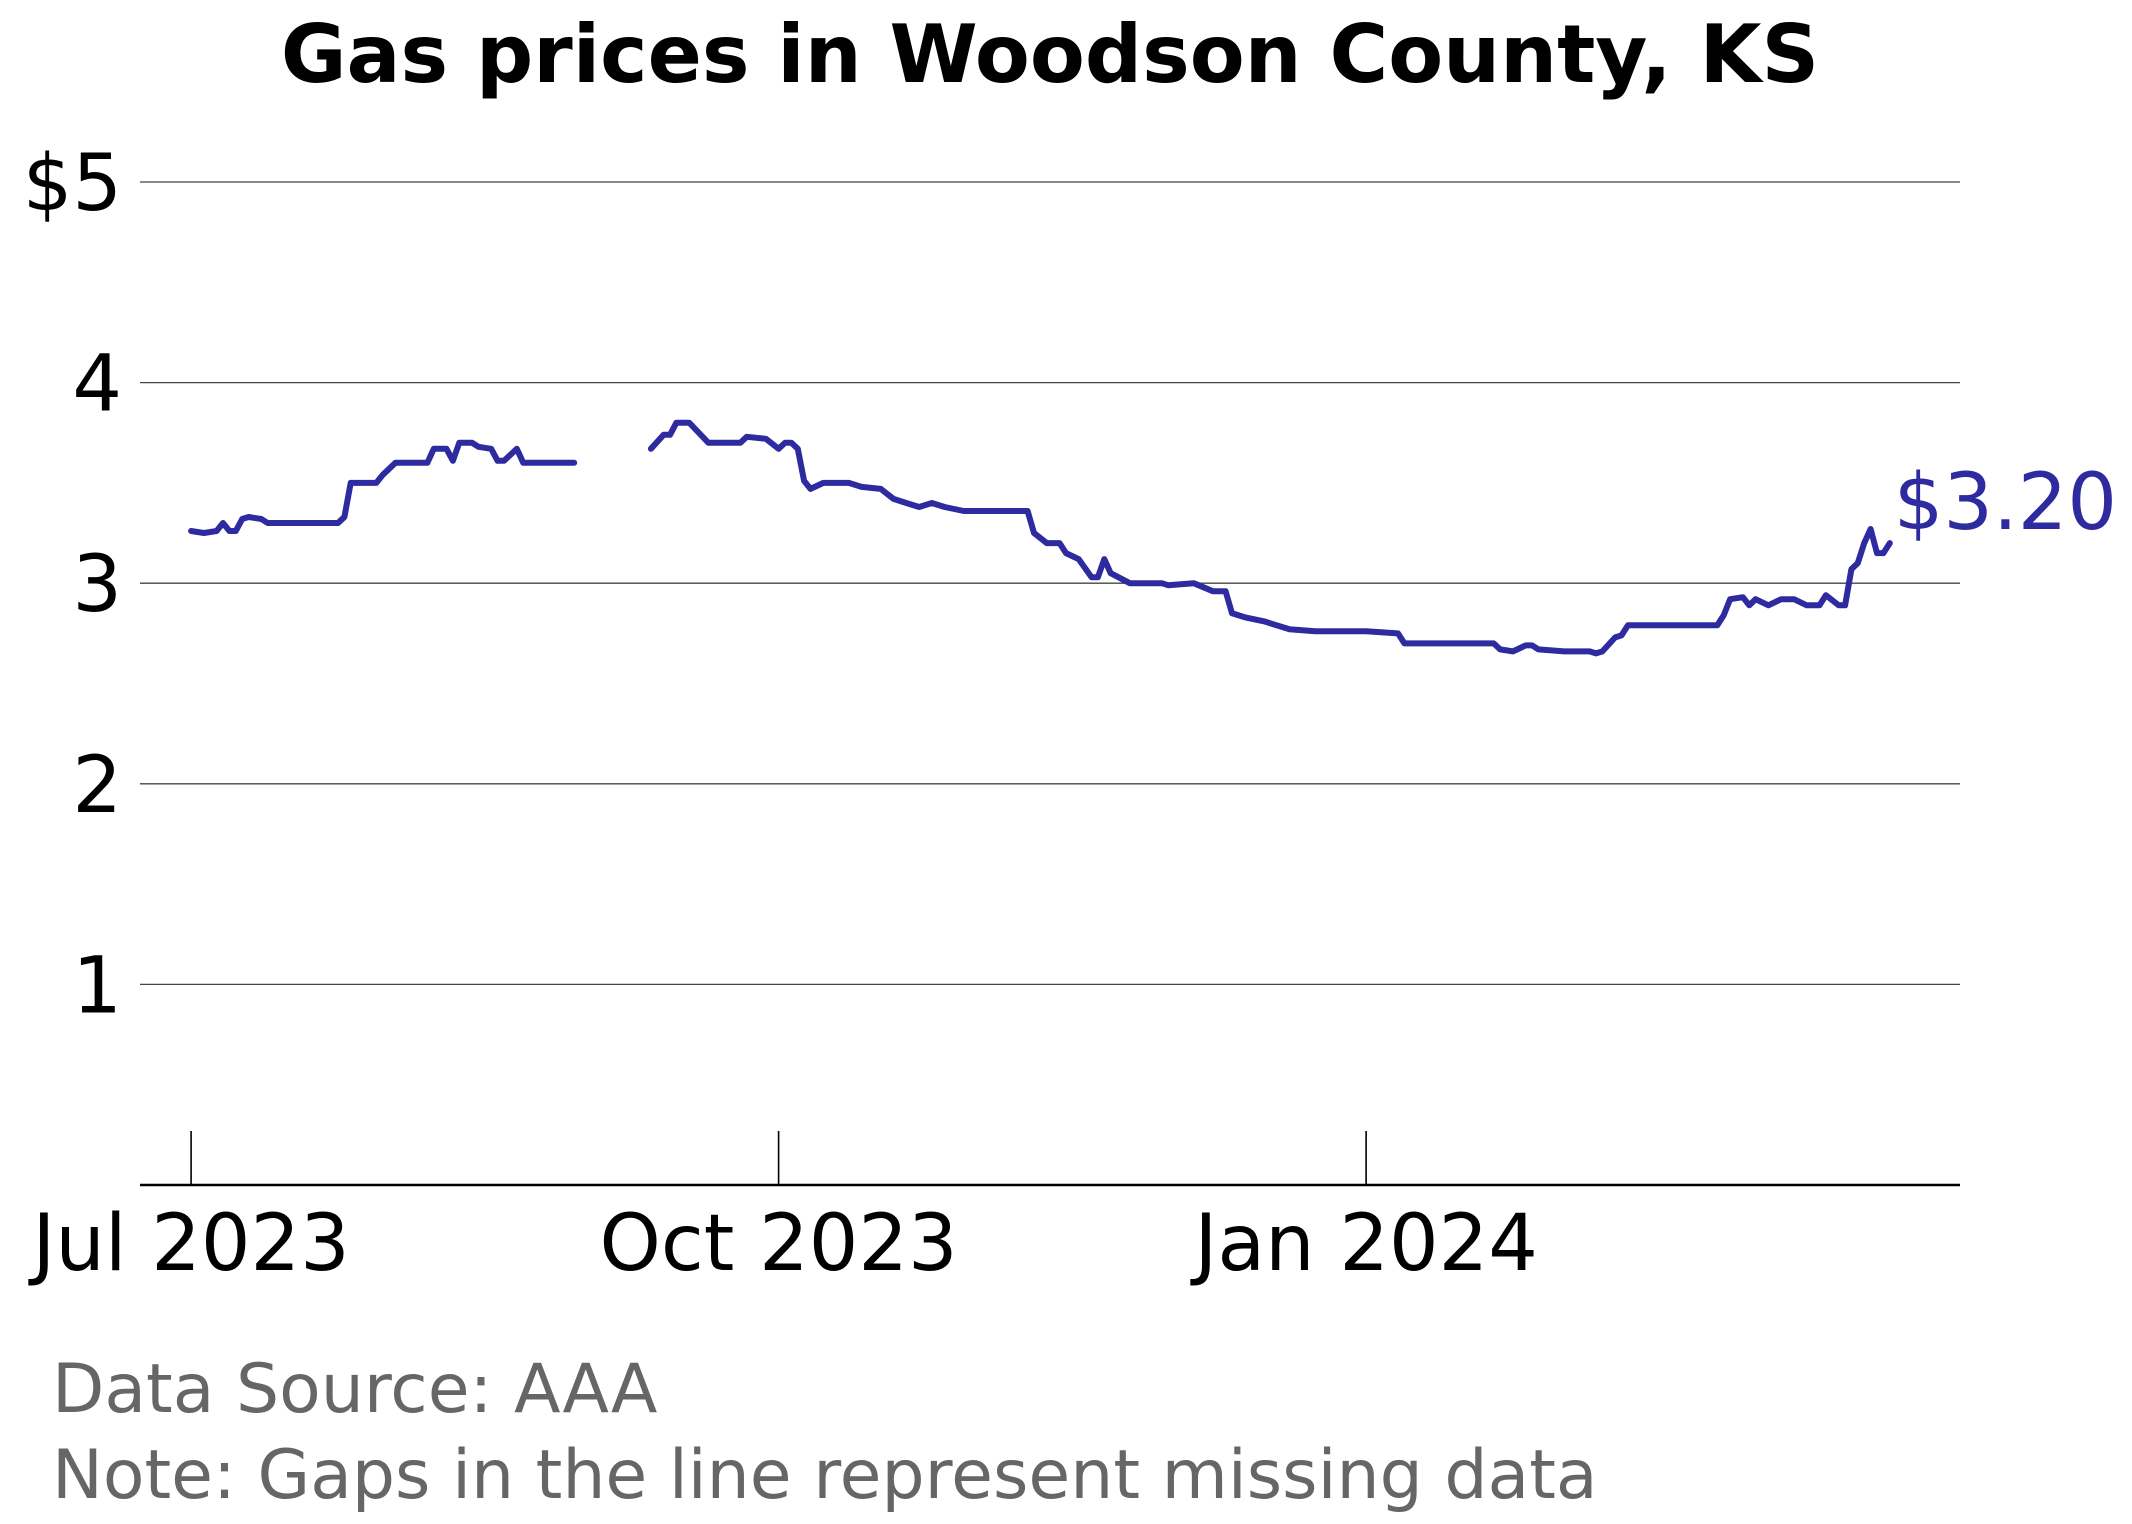 This screenshot has width=2132, height=1524. Describe the element at coordinates (72, 184) in the screenshot. I see `y-tick-label: $5` at that location.